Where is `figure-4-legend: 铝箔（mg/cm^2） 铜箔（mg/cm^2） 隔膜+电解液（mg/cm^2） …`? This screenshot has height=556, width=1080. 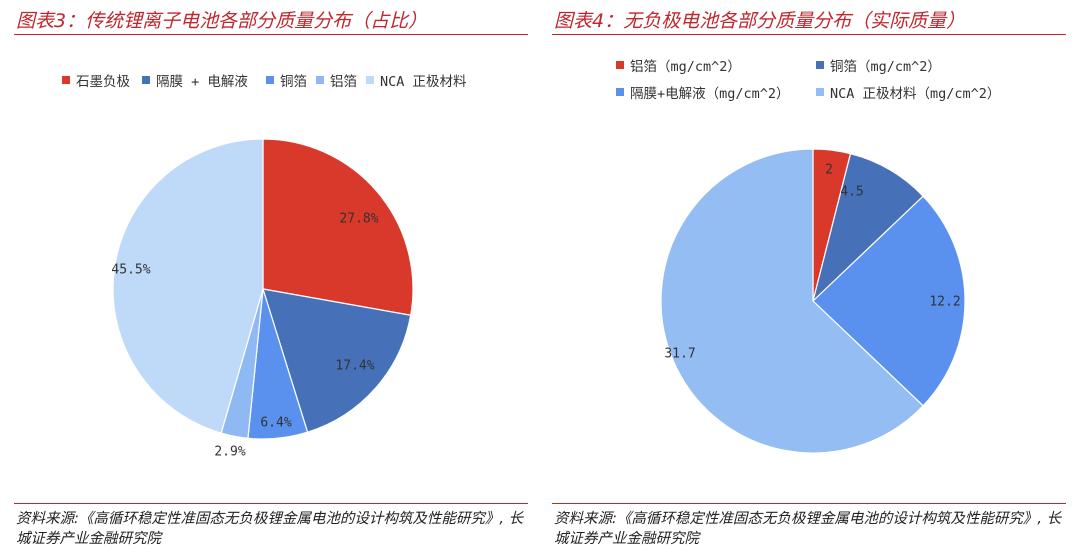 figure-4-legend: 铝箔（mg/cm^2） 铜箔（mg/cm^2） 隔膜+电解液（mg/cm^2） … is located at coordinates (809, 55).